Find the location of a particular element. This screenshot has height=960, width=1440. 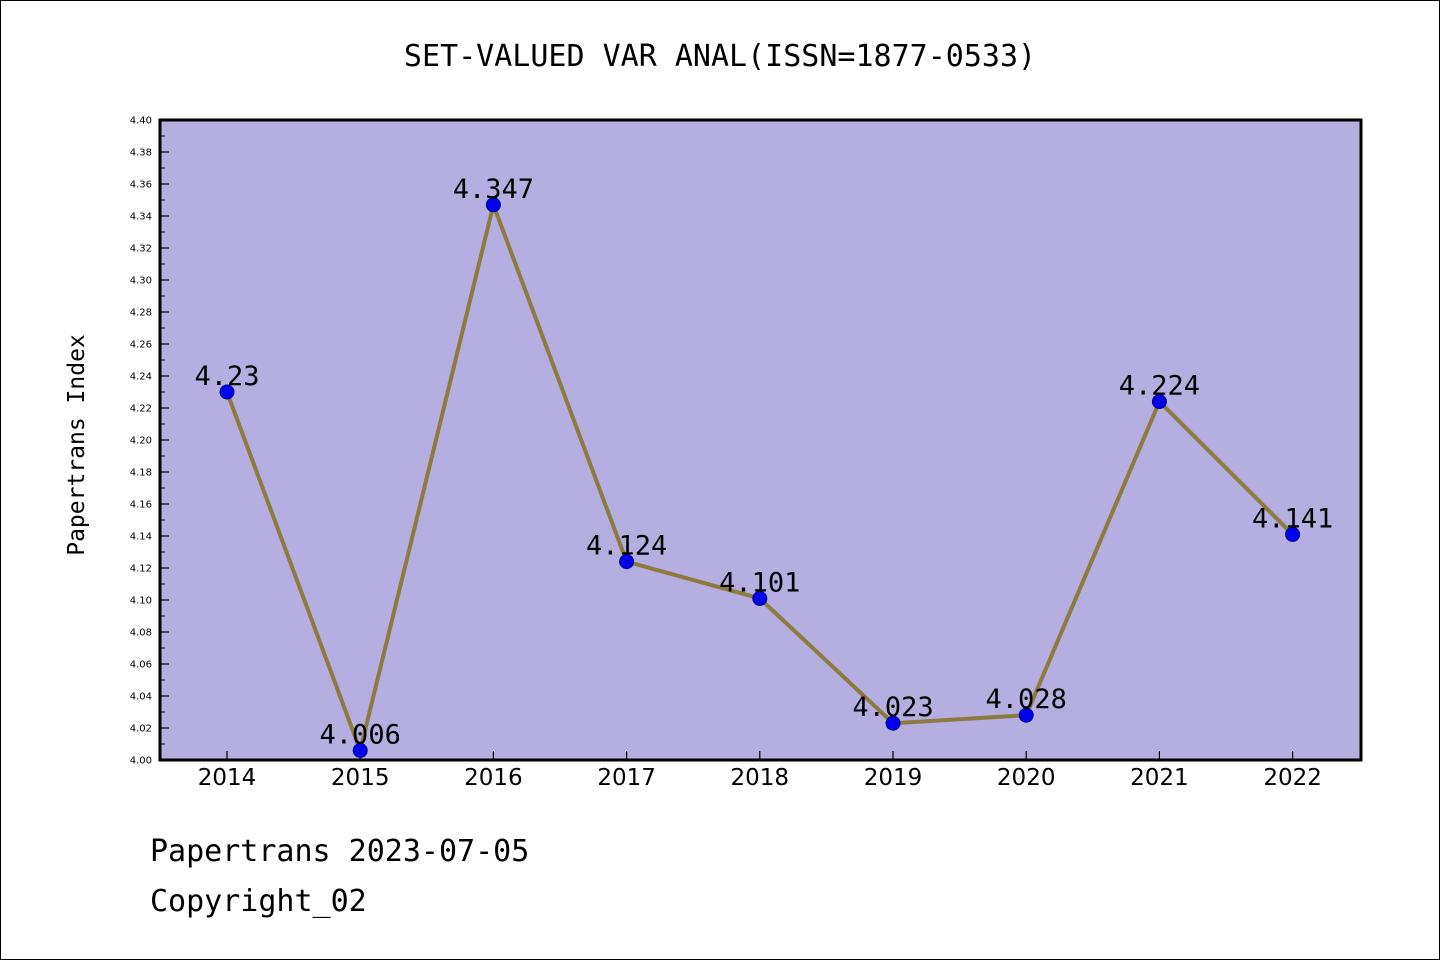

y-tick-label: 4.34 is located at coordinates (141, 217).